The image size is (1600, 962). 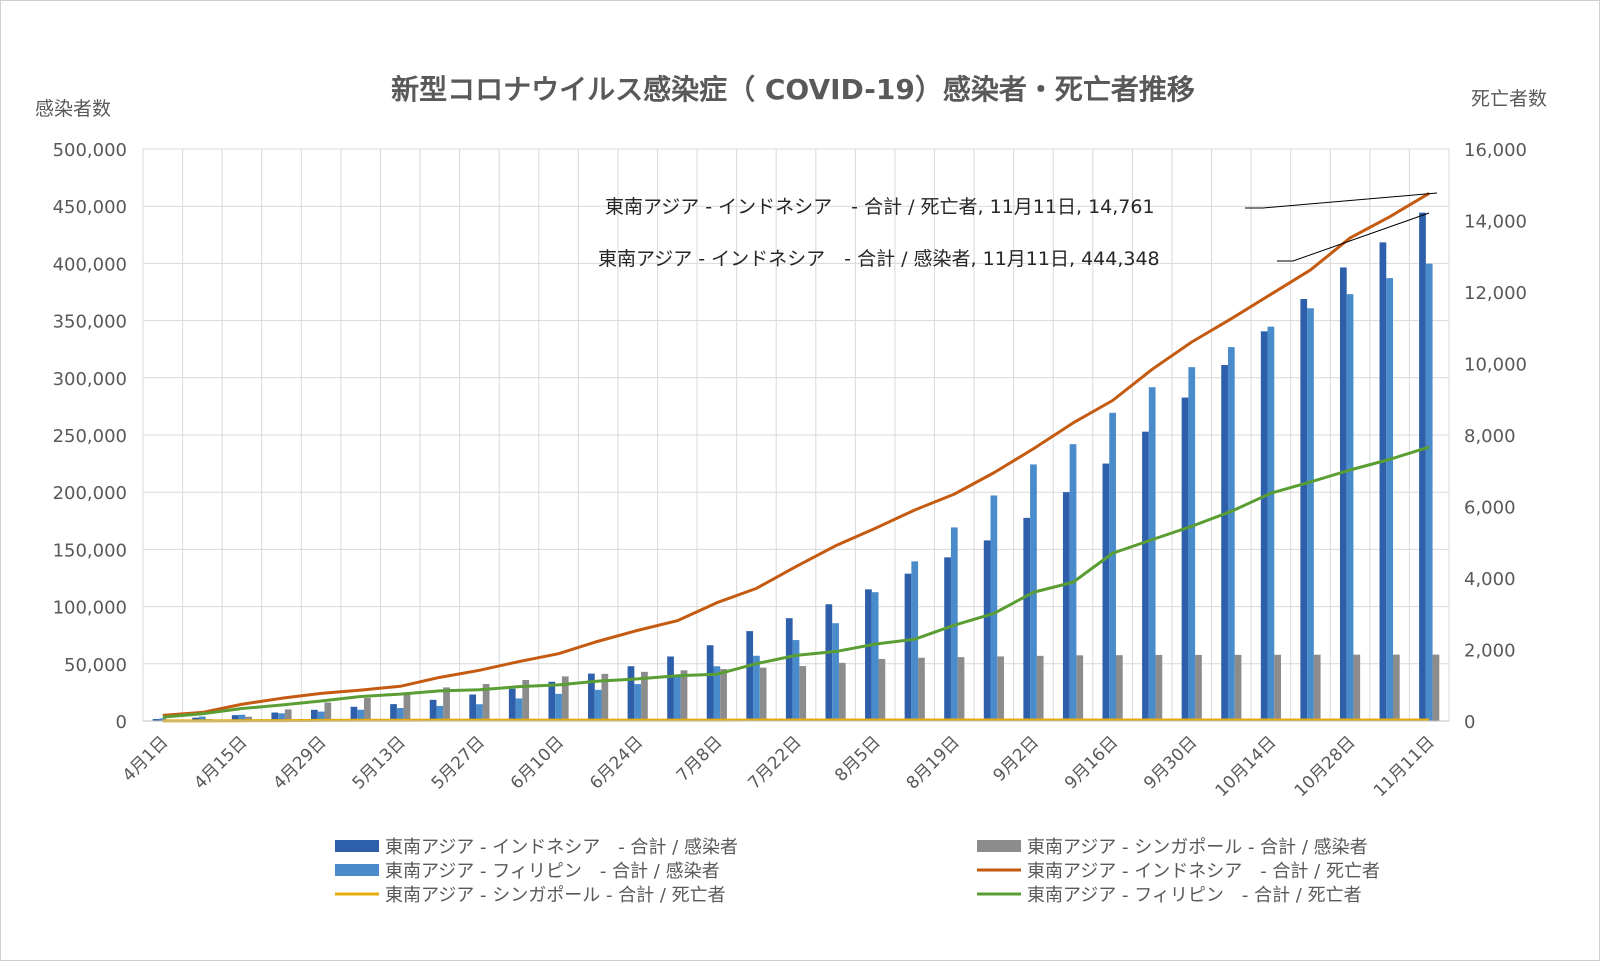 What do you see at coordinates (145, 758) in the screenshot?
I see `x-axis-tick-label: 4月1日` at bounding box center [145, 758].